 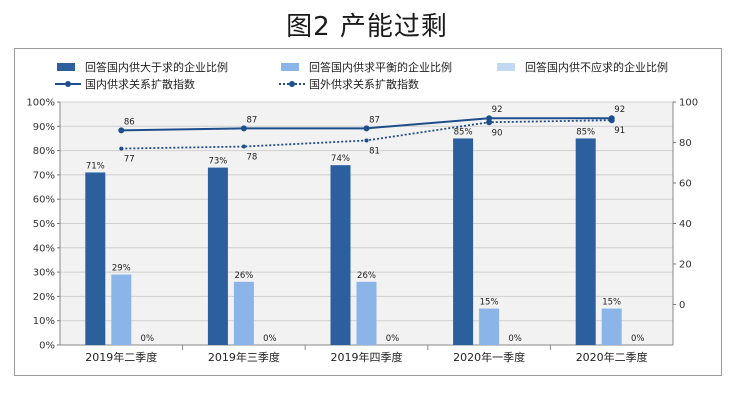 I want to click on y-left-tick-label: 80%, so click(x=44, y=151).